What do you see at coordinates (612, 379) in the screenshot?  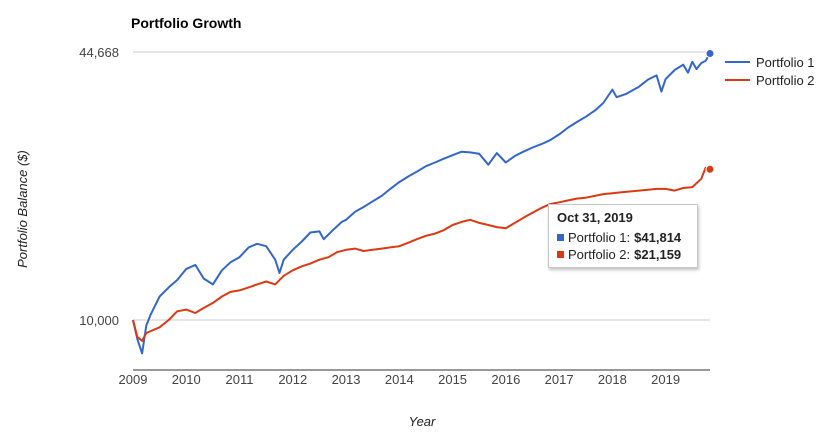 I see `x-tick-label: 2018` at bounding box center [612, 379].